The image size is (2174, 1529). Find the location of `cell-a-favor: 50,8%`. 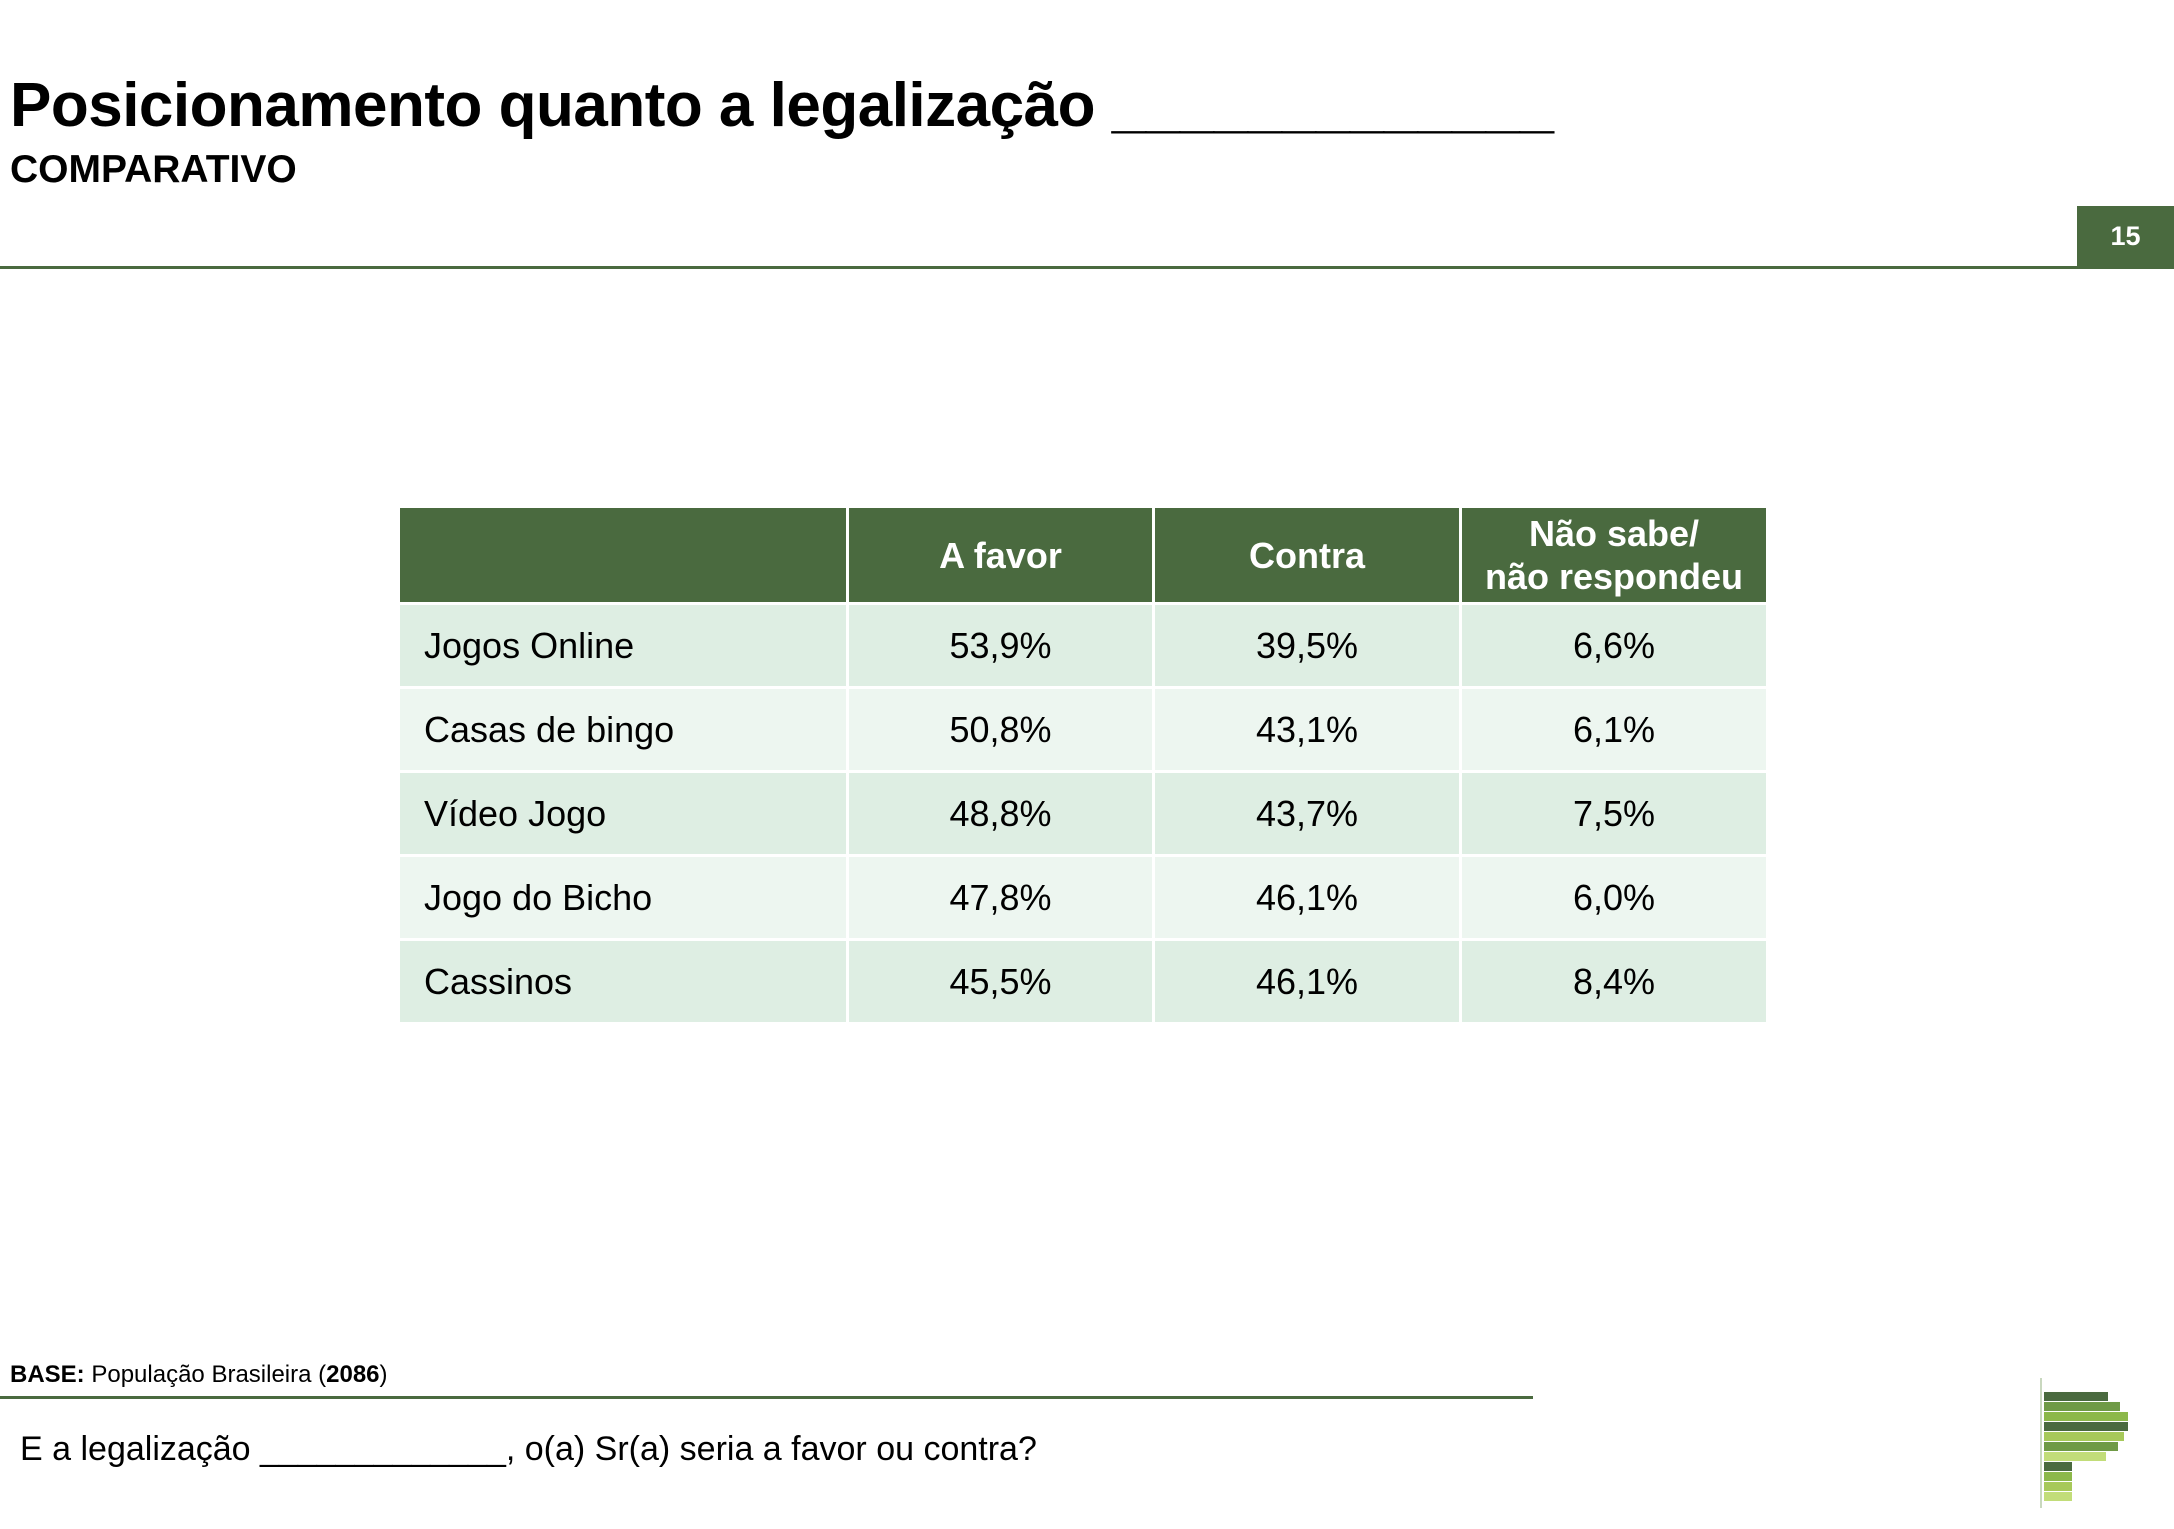

cell-a-favor: 50,8% is located at coordinates (1000, 729).